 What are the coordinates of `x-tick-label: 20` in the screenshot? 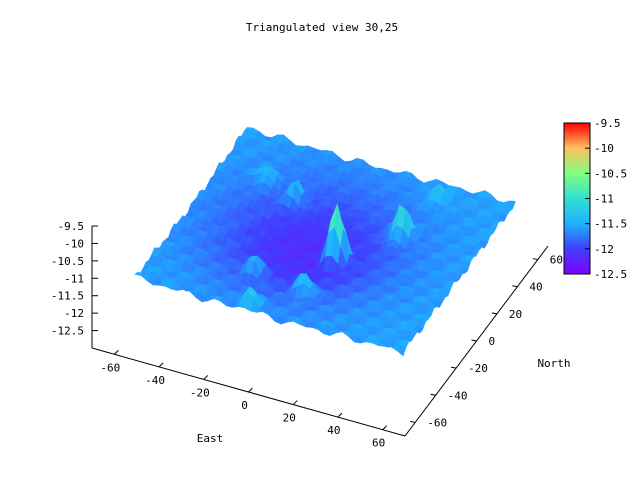 It's located at (289, 418).